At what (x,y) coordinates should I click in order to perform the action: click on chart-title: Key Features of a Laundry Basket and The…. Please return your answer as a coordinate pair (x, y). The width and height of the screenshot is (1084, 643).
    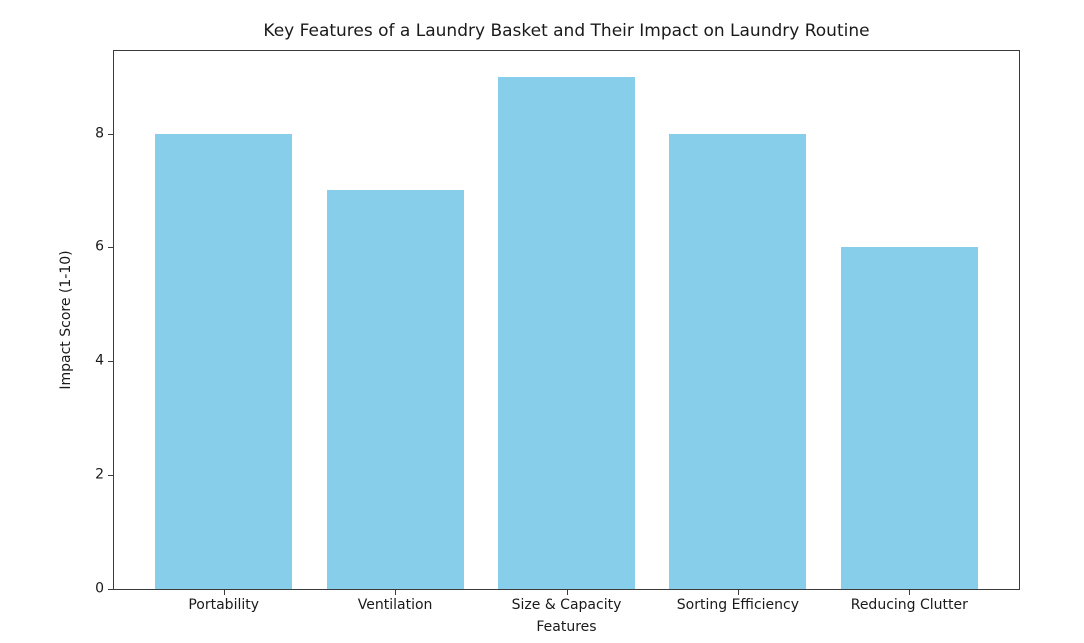
    Looking at the image, I should click on (566, 31).